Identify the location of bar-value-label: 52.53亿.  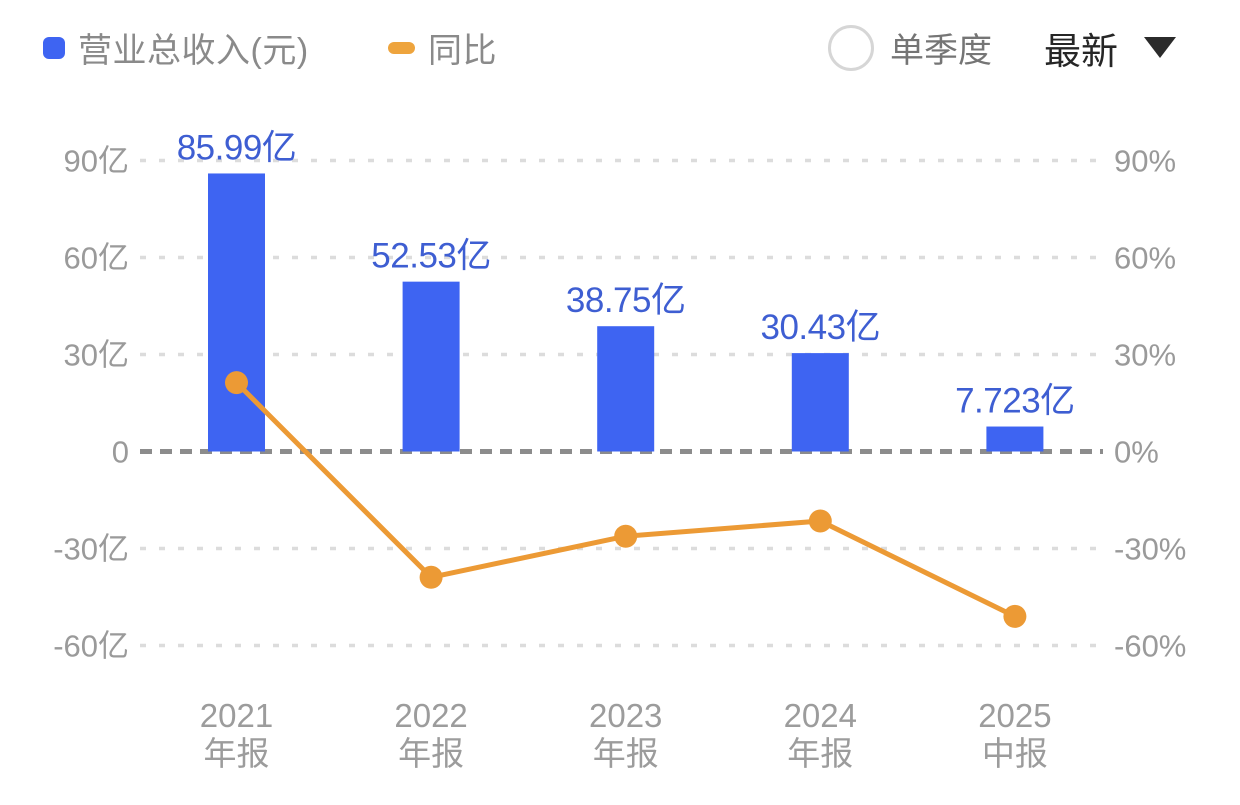
(431, 256).